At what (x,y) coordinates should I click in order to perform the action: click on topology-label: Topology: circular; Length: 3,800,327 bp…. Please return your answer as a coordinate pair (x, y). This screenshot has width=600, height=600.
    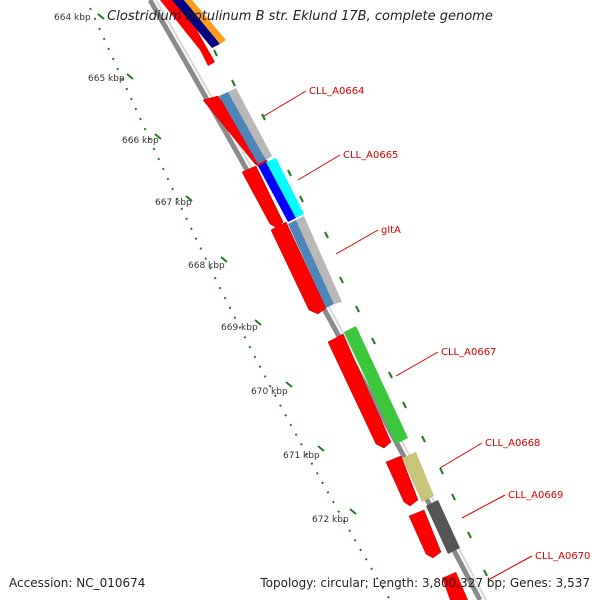
    Looking at the image, I should click on (425, 583).